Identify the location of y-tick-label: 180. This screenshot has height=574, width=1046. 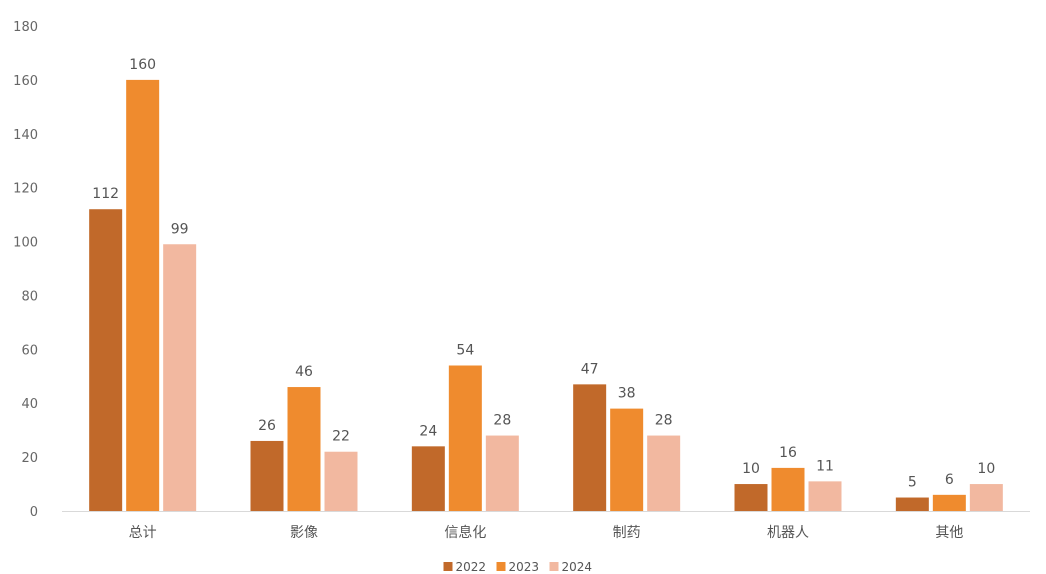
(25, 27).